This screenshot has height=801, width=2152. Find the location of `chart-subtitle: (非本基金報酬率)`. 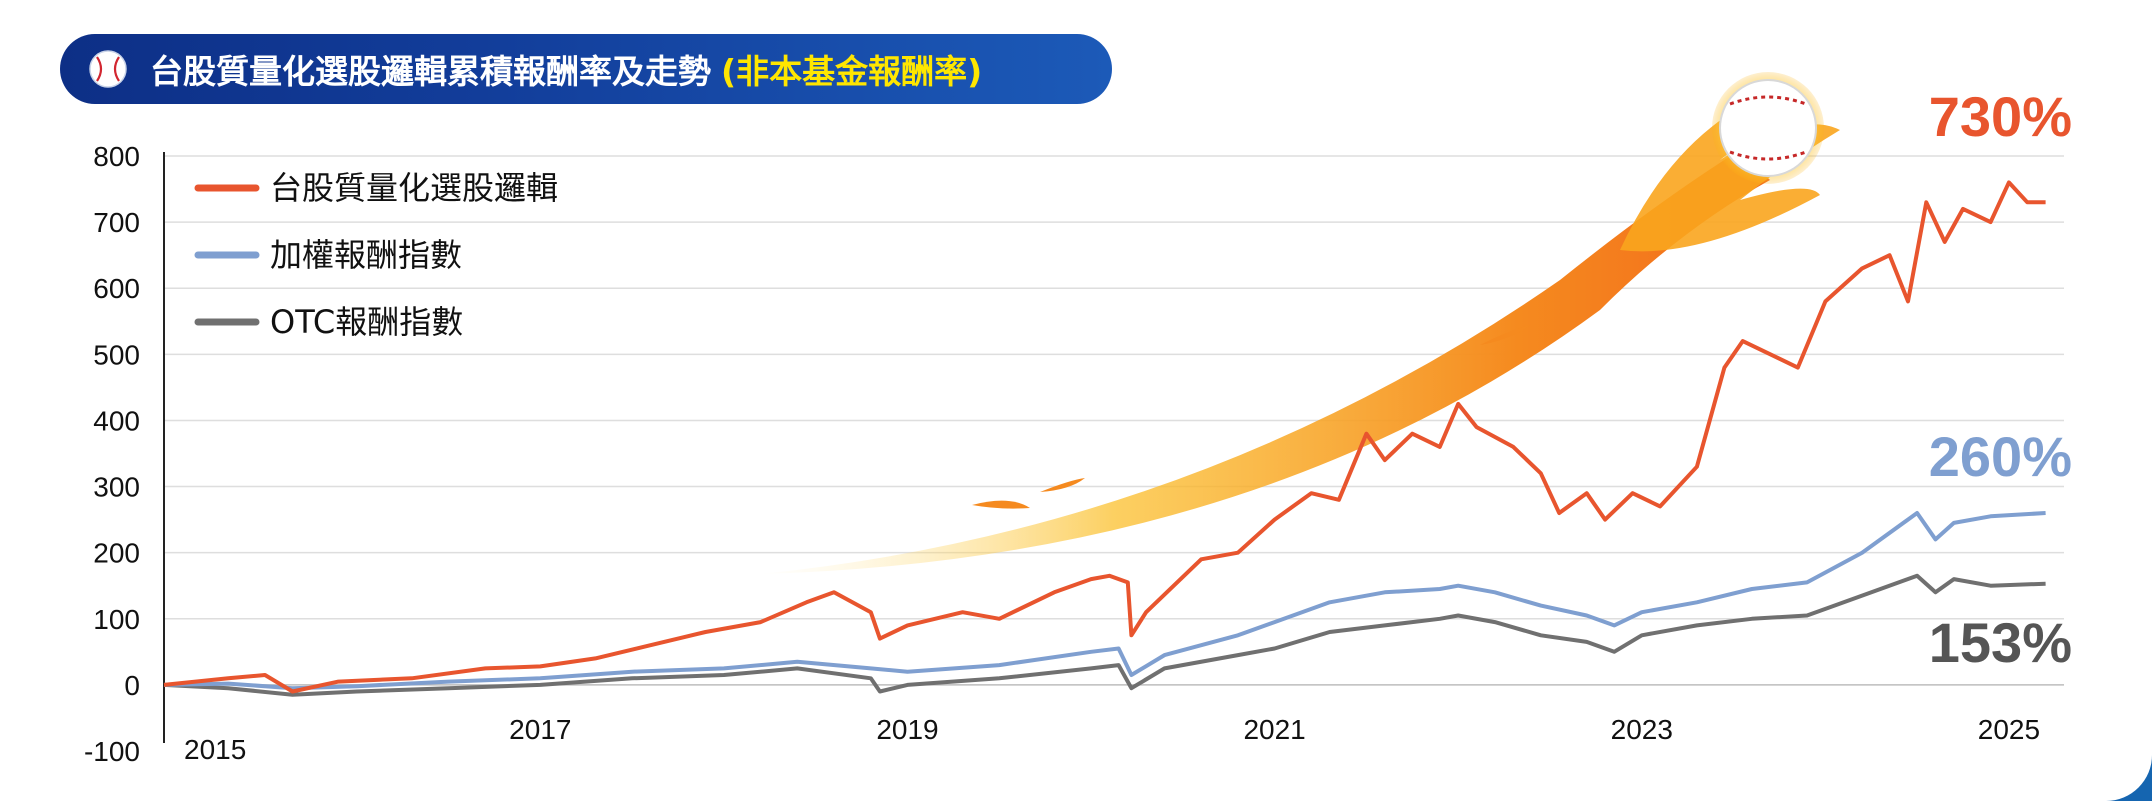

chart-subtitle: (非本基金報酬率) is located at coordinates (852, 71).